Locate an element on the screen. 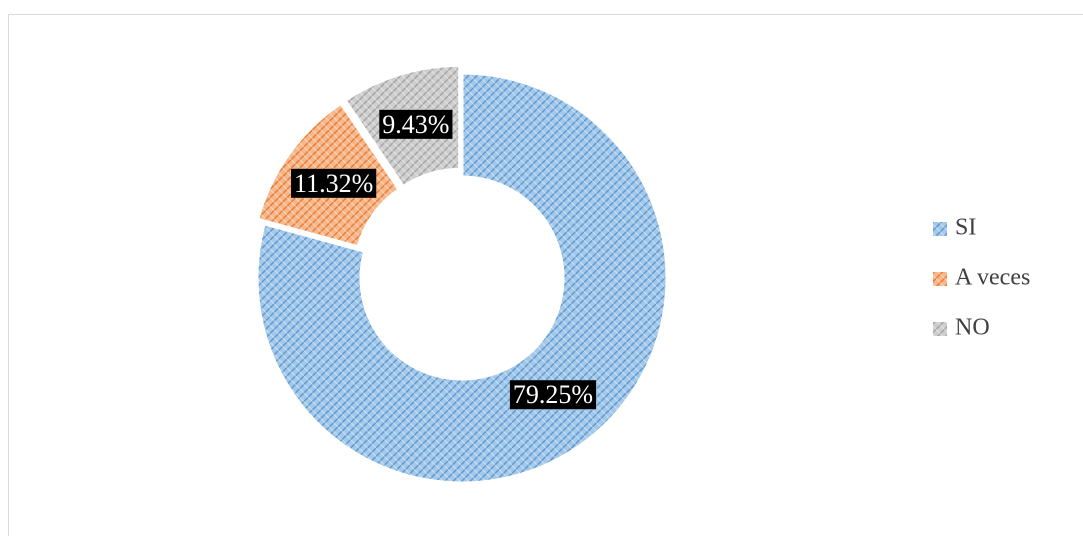 The height and width of the screenshot is (536, 1083). legend-label: SI is located at coordinates (965, 228).